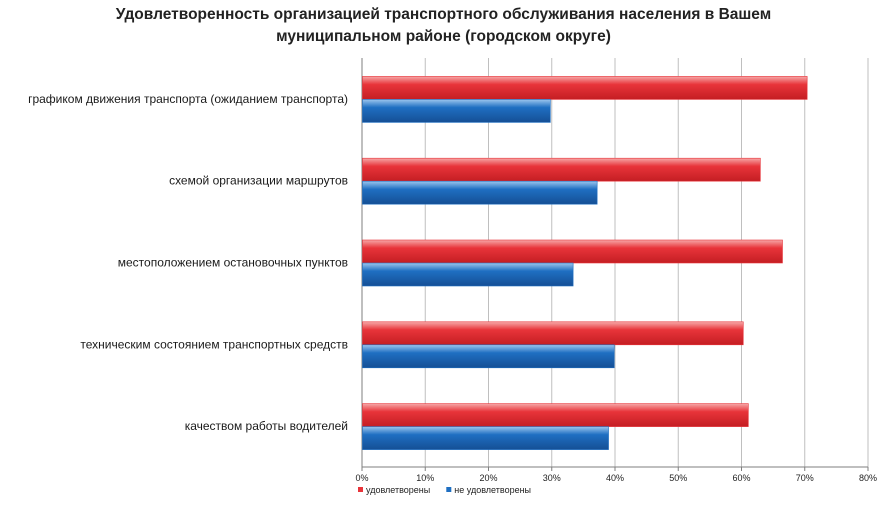  What do you see at coordinates (258, 181) in the screenshot?
I see `category-label: схемой организации маршрутов` at bounding box center [258, 181].